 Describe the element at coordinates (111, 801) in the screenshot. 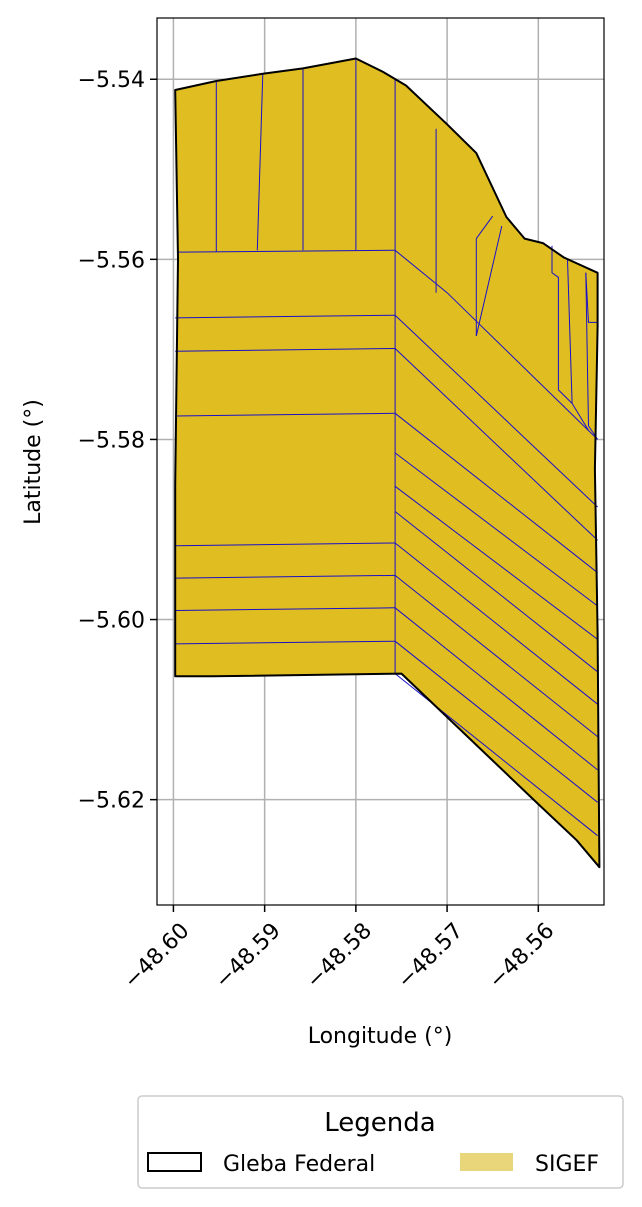

I see `y-tick-label: −5.62` at that location.